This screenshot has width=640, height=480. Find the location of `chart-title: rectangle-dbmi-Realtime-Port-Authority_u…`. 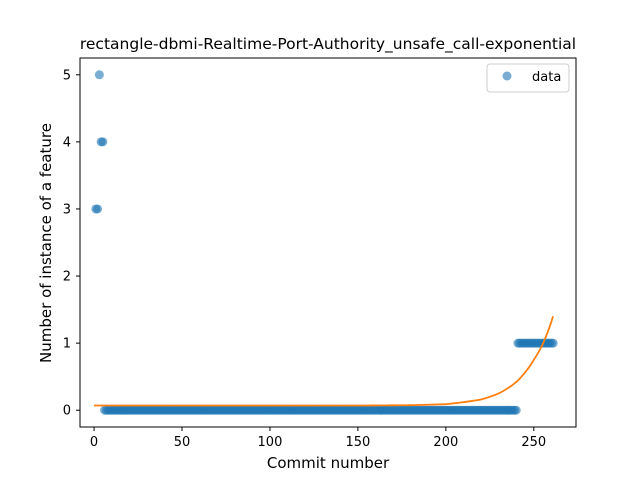

chart-title: rectangle-dbmi-Realtime-Port-Authority_u… is located at coordinates (328, 44).